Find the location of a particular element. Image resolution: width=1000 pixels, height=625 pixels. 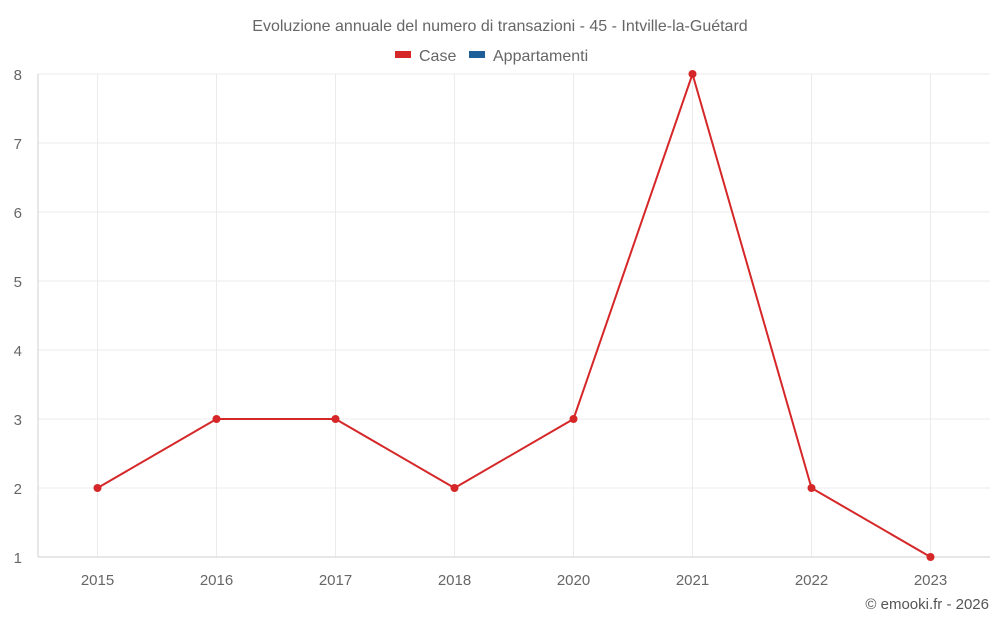

legend-label-case: Case is located at coordinates (437, 56).